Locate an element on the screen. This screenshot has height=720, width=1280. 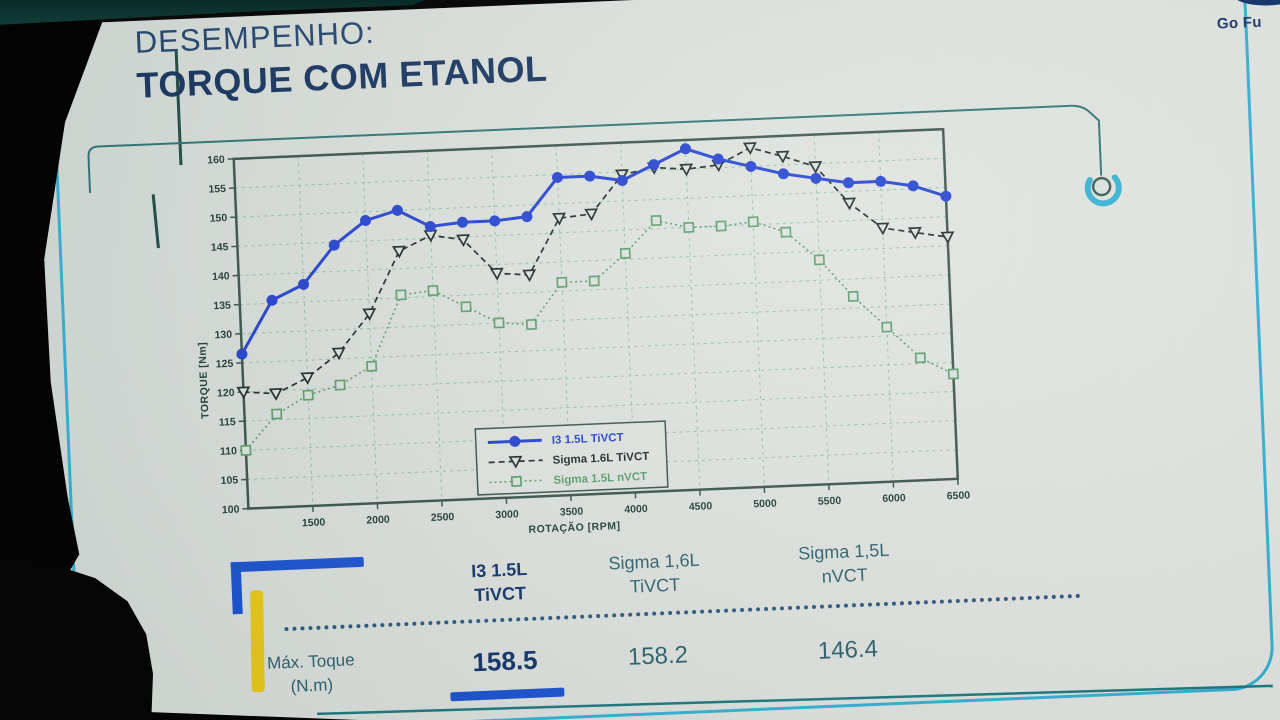
table-header-sigma-15: Sigma 1,5L nVCT is located at coordinates (844, 563).